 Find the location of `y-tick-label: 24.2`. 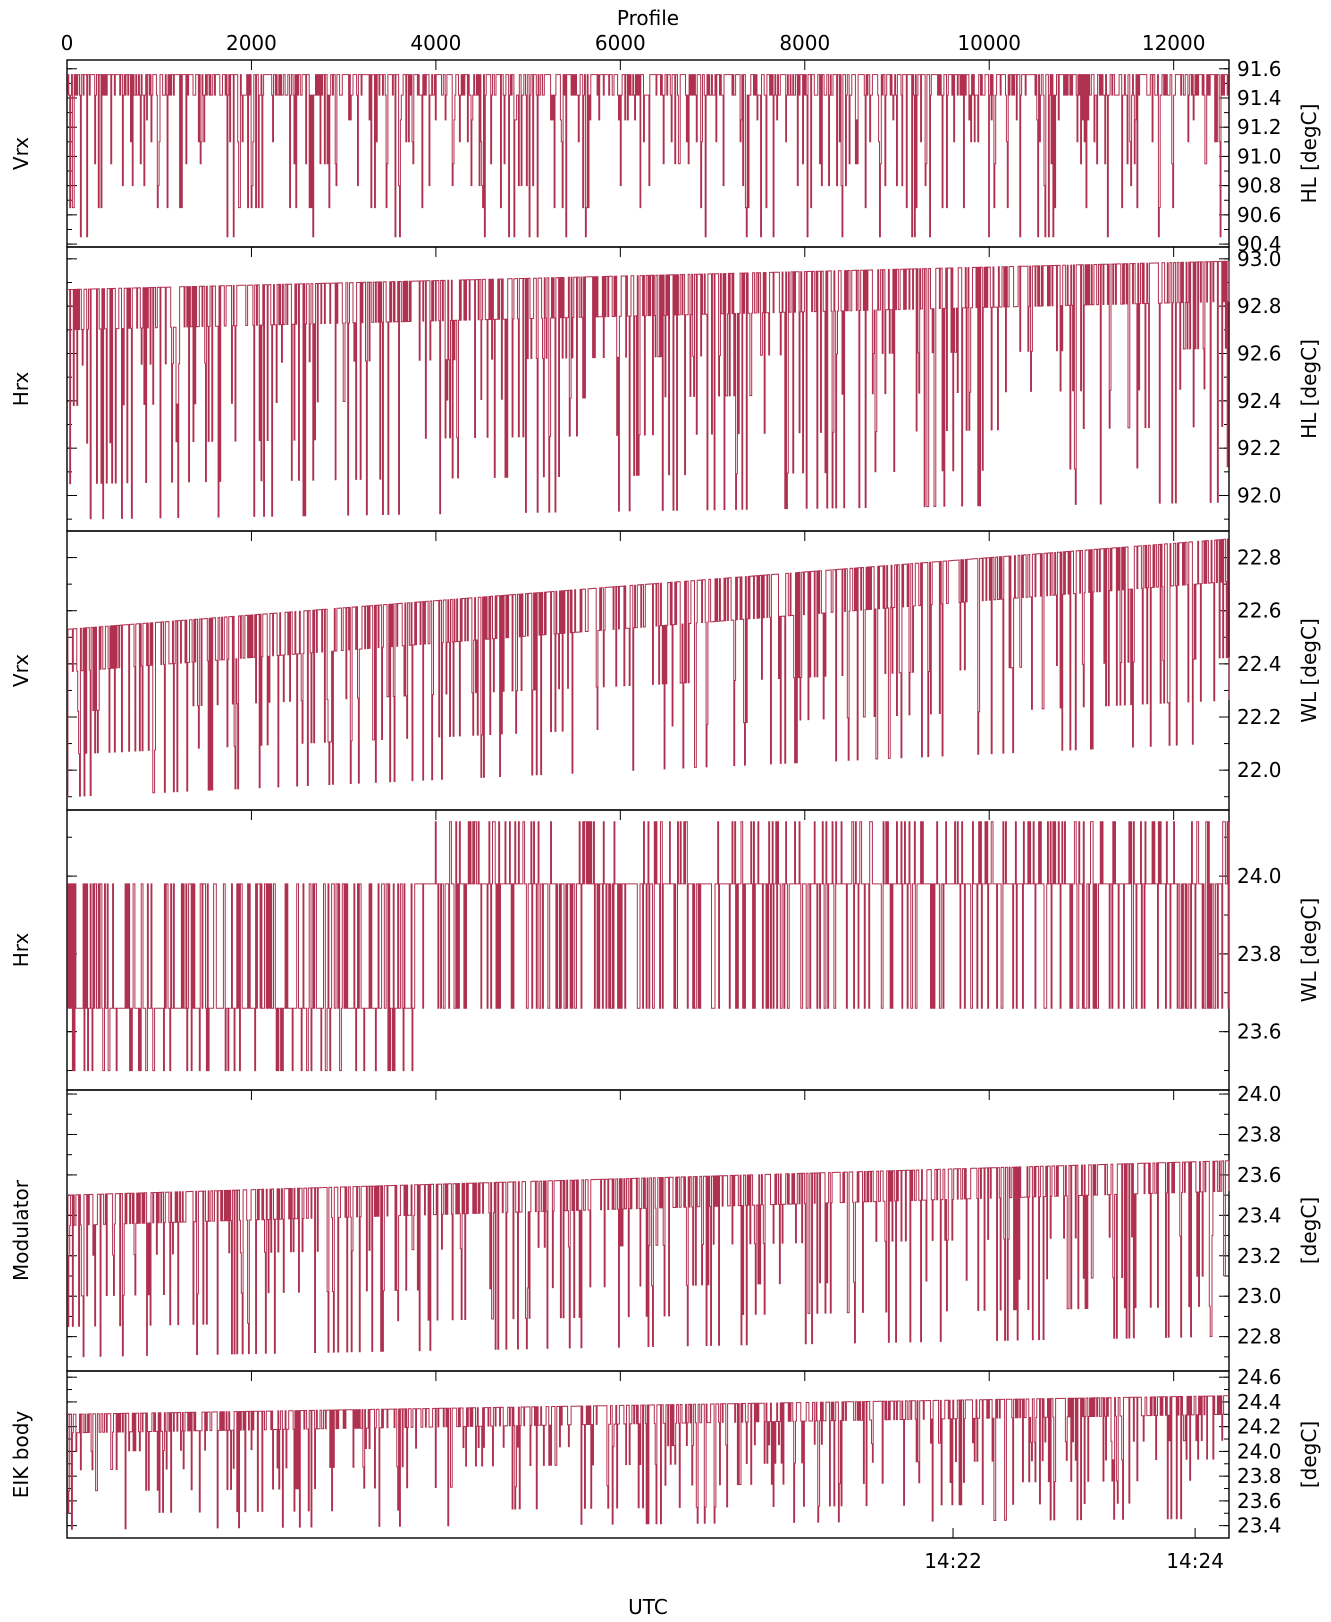

y-tick-label: 24.2 is located at coordinates (1259, 1427).